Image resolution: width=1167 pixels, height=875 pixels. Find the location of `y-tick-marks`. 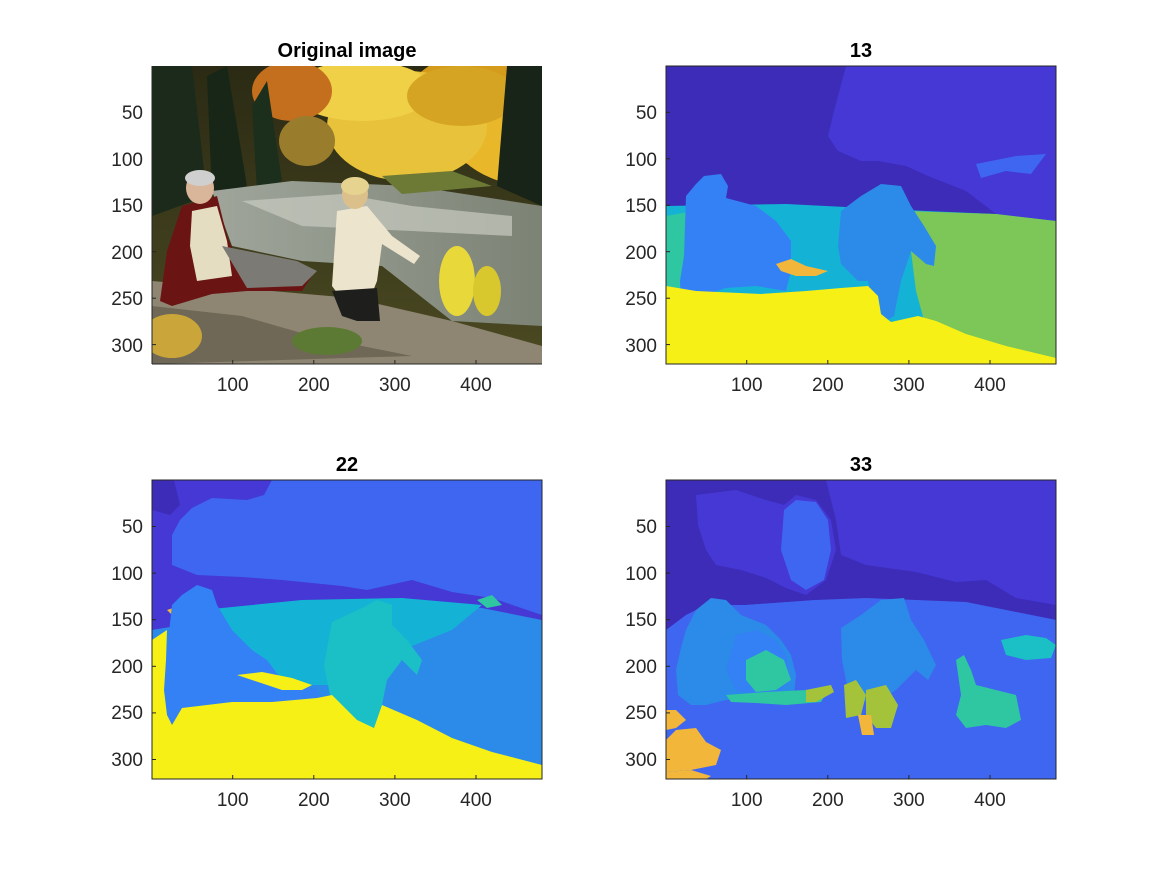

y-tick-marks is located at coordinates (154, 228).